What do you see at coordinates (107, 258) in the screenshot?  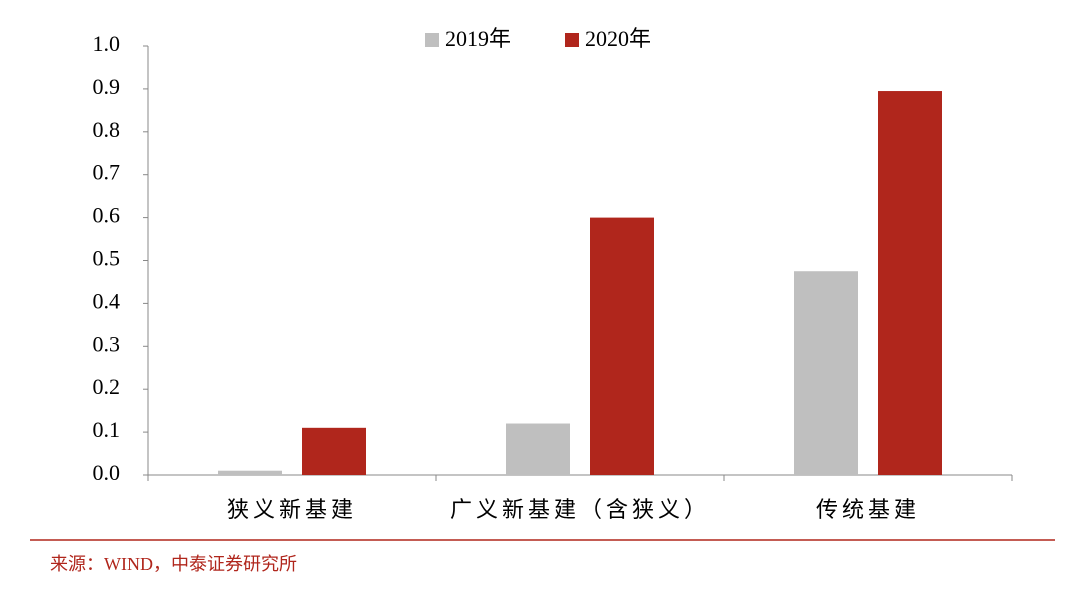 I see `y-tick-label: 0.5` at bounding box center [107, 258].